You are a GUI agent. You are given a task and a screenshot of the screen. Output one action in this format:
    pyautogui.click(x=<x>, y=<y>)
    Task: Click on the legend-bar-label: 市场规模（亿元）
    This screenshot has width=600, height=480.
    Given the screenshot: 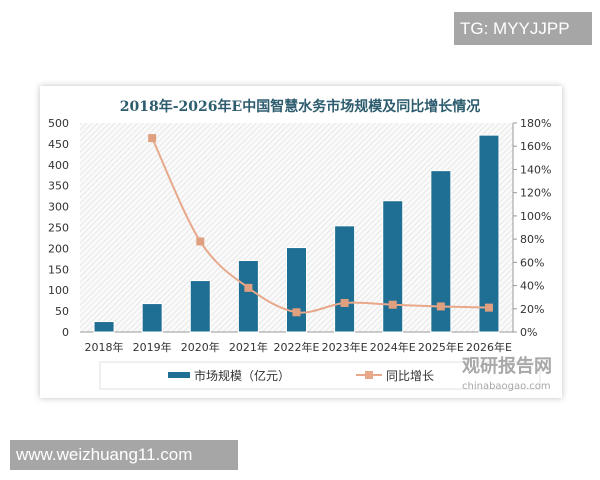 What is the action you would take?
    pyautogui.click(x=242, y=375)
    